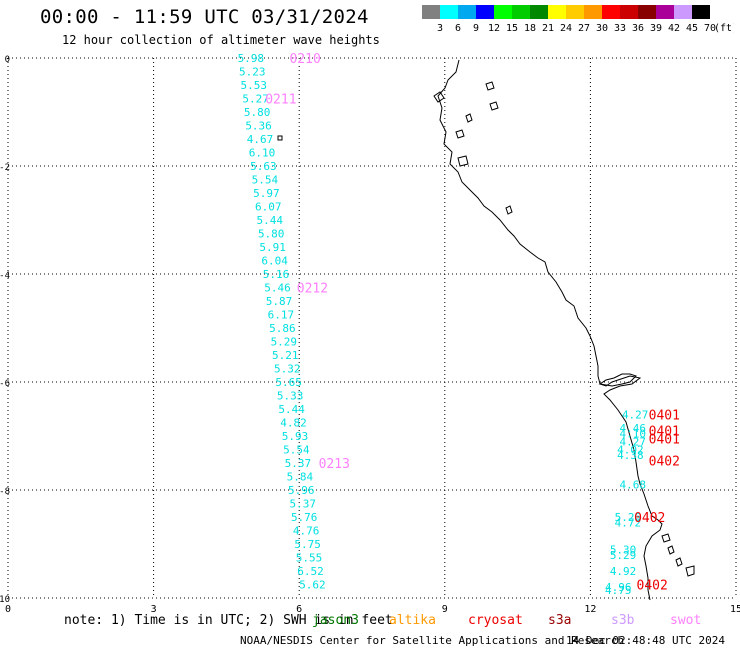  Describe the element at coordinates (263, 166) in the screenshot. I see `wave-height-value: 5.63` at that location.